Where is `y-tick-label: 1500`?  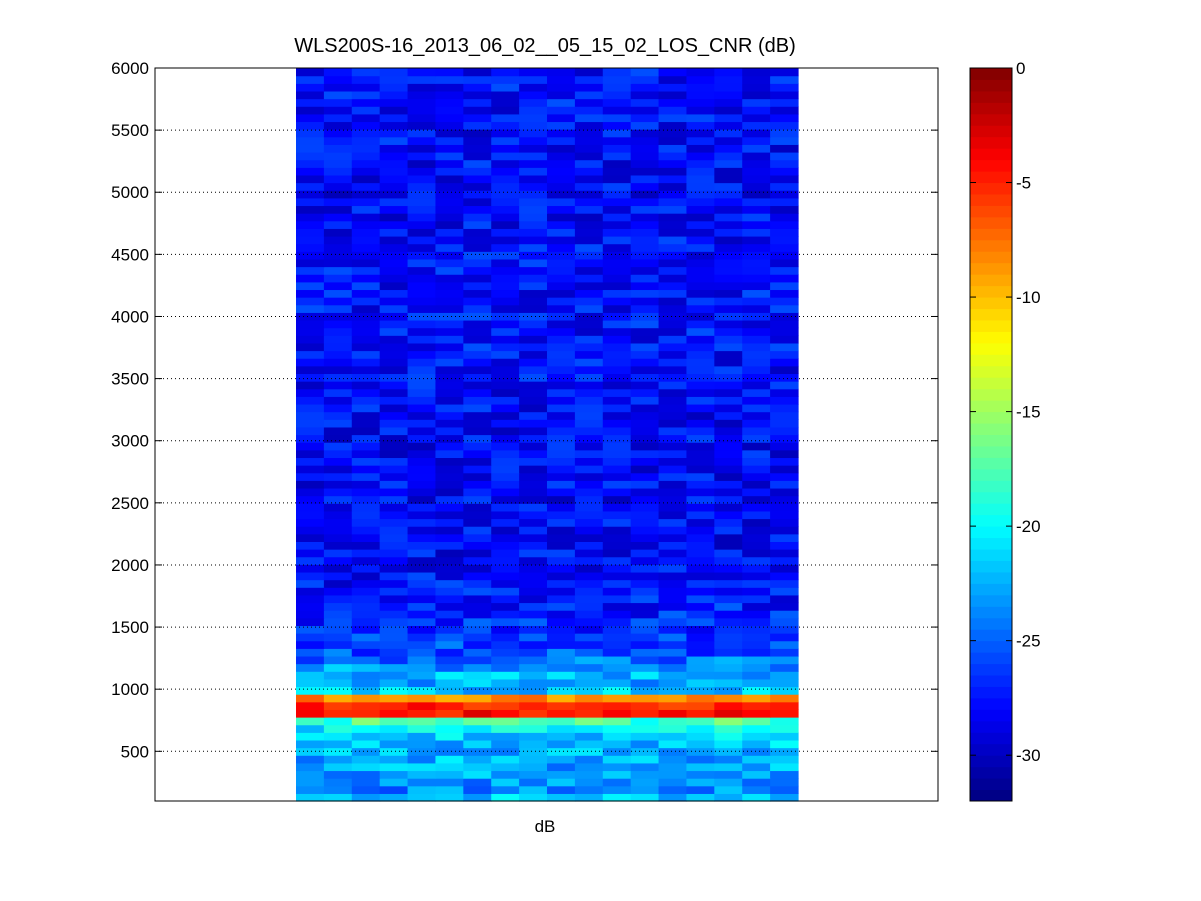
y-tick-label: 1500 is located at coordinates (130, 627).